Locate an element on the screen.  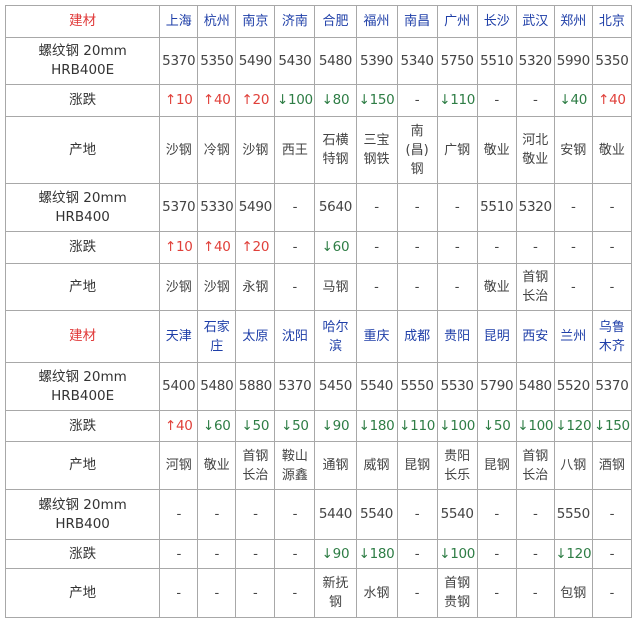
change-cell: ↓150 is located at coordinates (612, 426).